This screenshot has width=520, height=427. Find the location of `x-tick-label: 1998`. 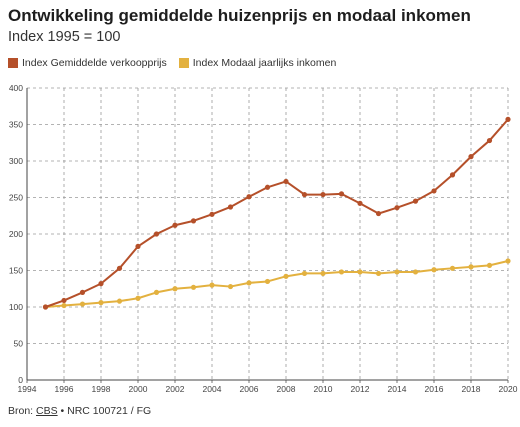

x-tick-label: 1998 is located at coordinates (101, 389).